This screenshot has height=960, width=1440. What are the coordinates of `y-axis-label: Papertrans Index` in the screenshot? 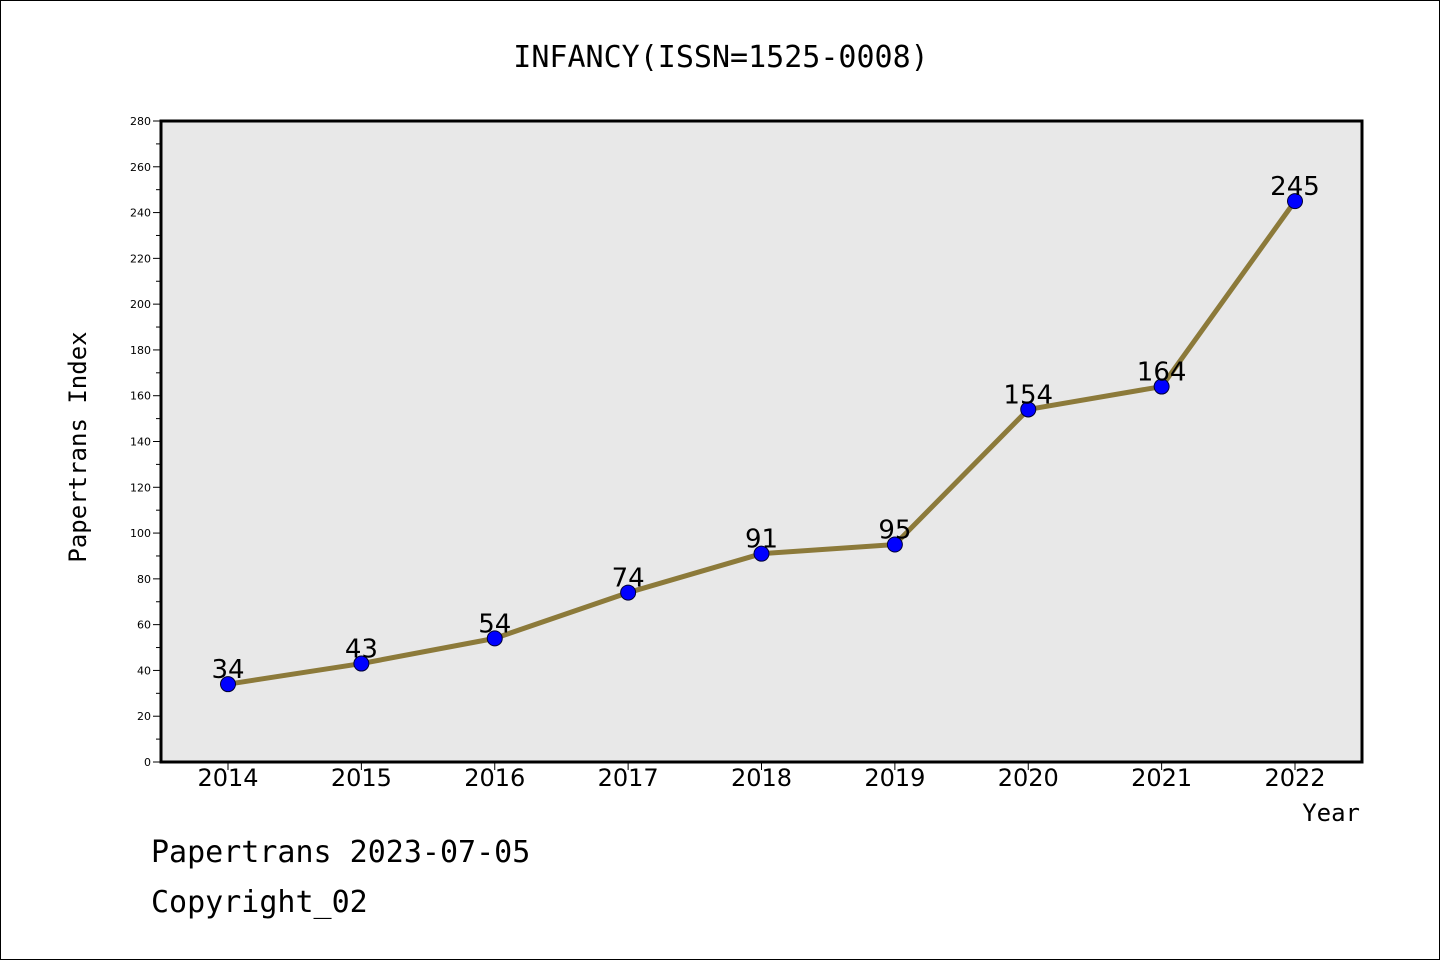 It's located at (78, 446).